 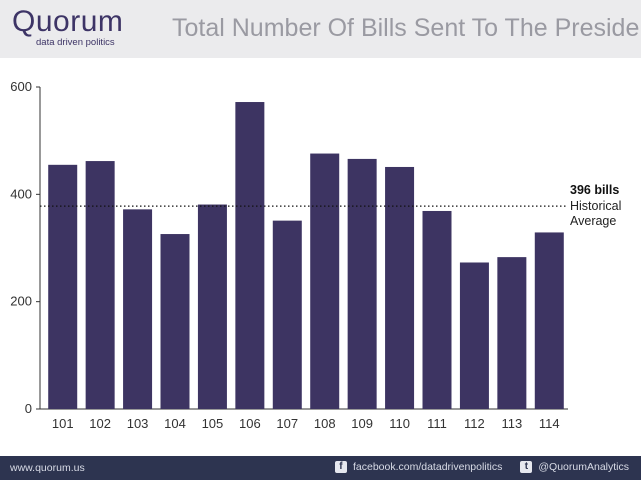 I want to click on x-tick-label: 114, so click(x=549, y=423).